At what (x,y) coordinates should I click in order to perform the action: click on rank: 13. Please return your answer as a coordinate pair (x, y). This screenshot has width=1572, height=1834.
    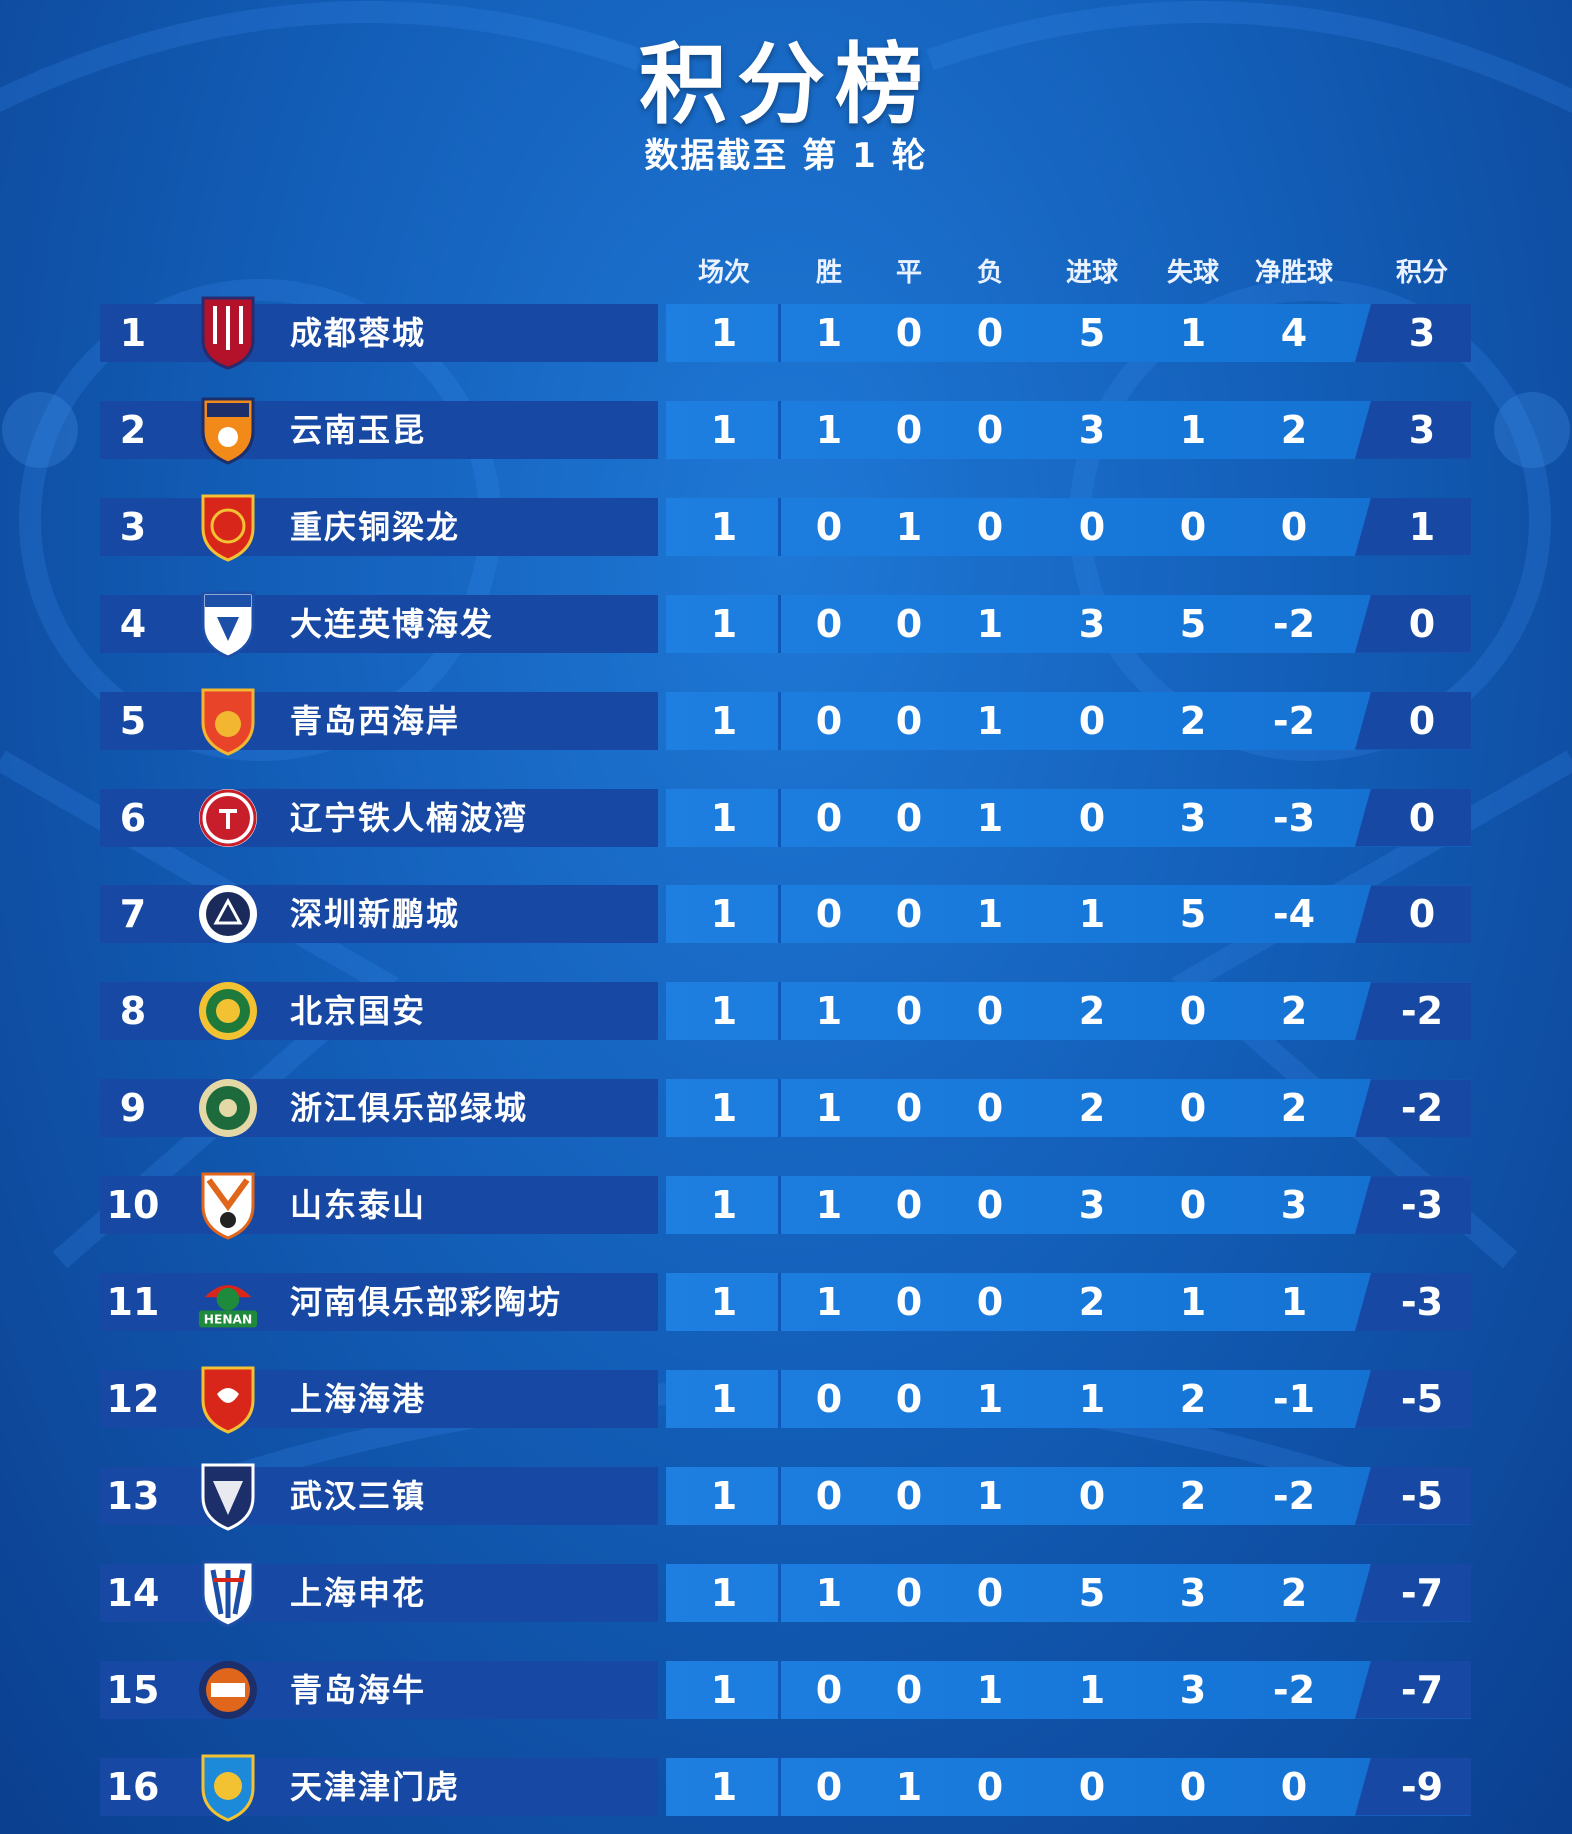
    Looking at the image, I should click on (133, 1495).